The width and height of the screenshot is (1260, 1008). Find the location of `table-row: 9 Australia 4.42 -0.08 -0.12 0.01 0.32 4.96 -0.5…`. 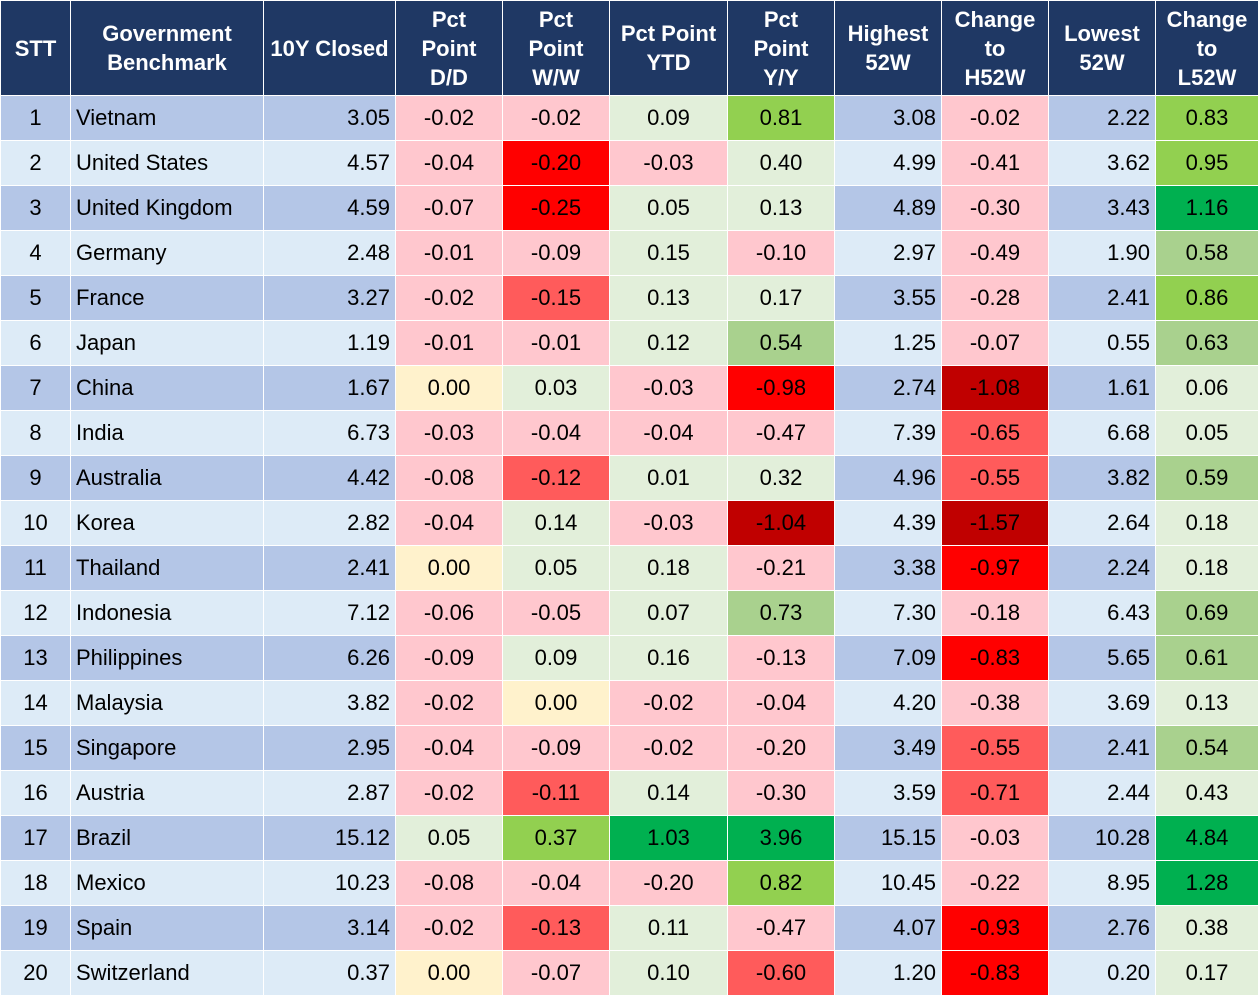

table-row: 9 Australia 4.42 -0.08 -0.12 0.01 0.32 4.96 -0.5… is located at coordinates (629, 478).